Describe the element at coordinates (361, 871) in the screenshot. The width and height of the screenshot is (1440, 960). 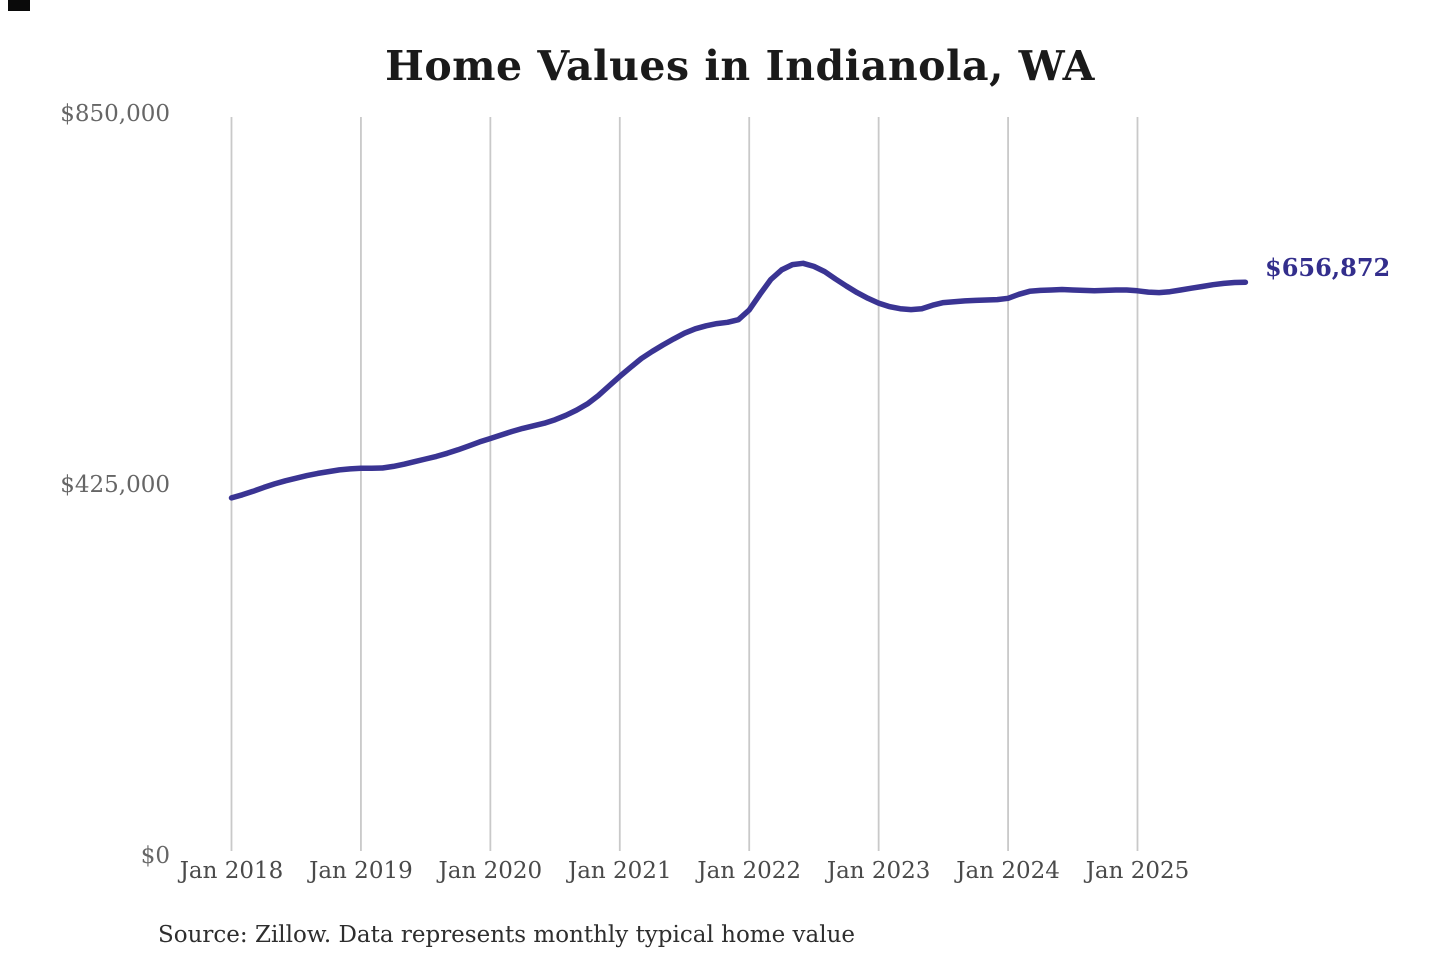
I see `x-tick-label: Jan 2019` at that location.